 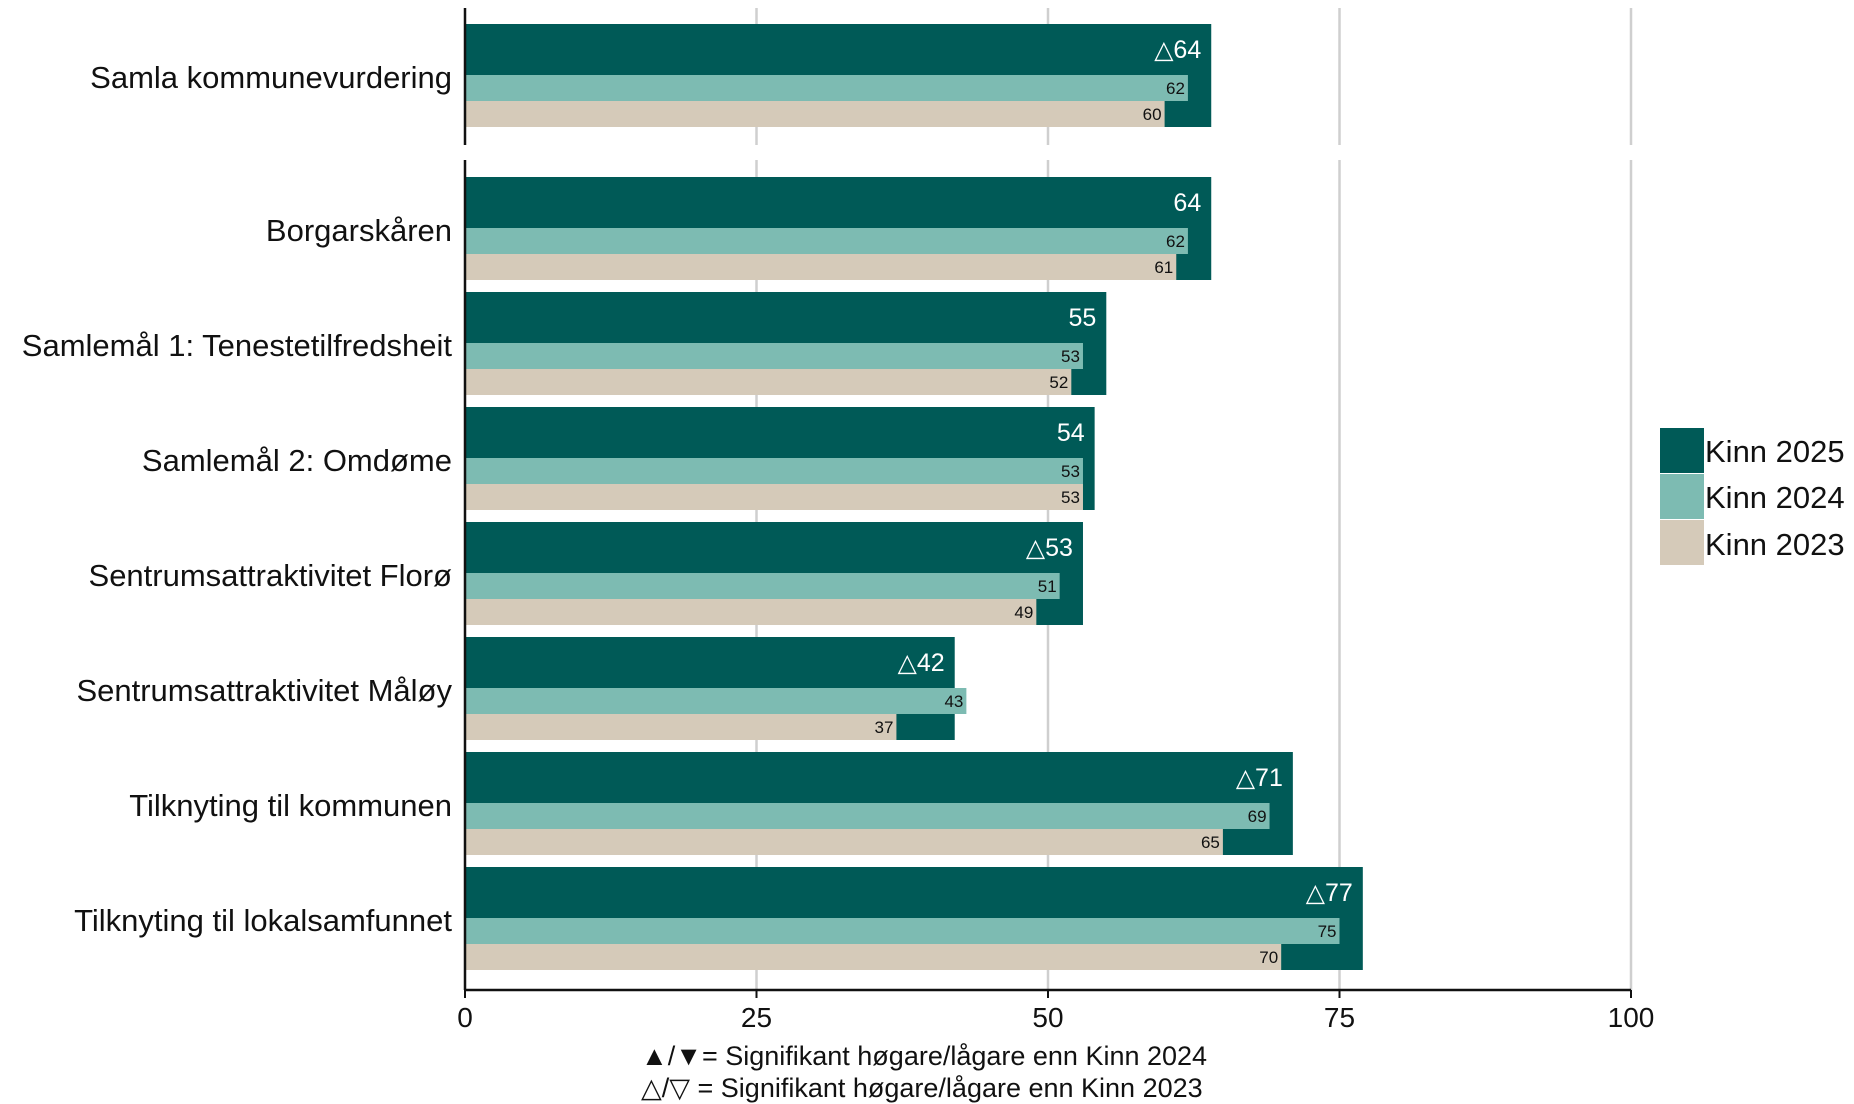 What do you see at coordinates (263, 920) in the screenshot?
I see `category-label: Tilknyting til lokalsamfunnet` at bounding box center [263, 920].